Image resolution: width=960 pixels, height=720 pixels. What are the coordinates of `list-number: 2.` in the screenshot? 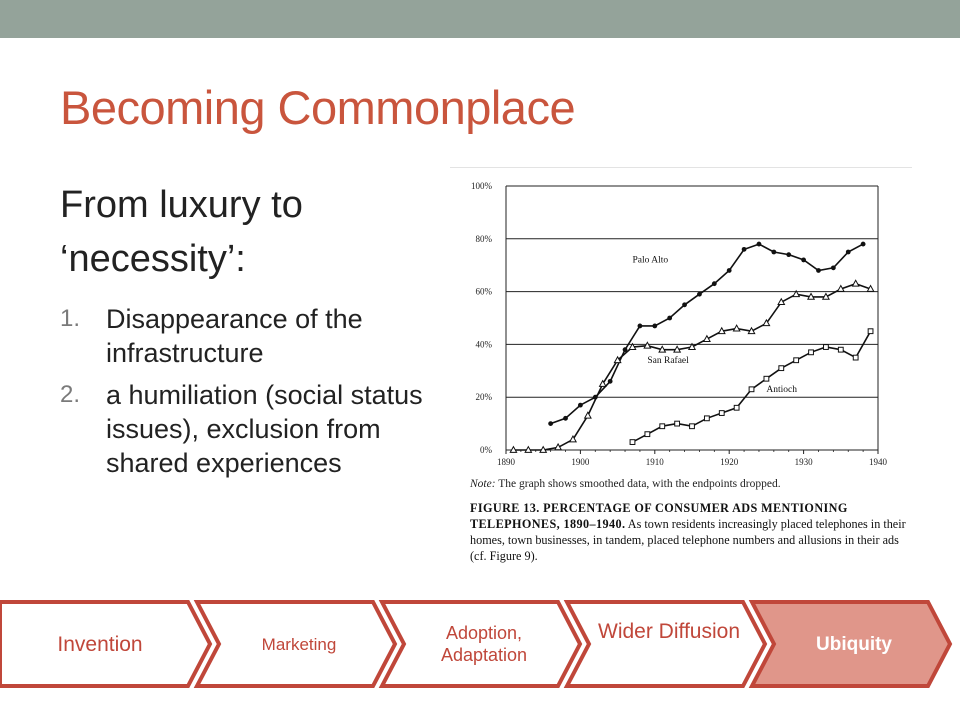 It's located at (70, 394).